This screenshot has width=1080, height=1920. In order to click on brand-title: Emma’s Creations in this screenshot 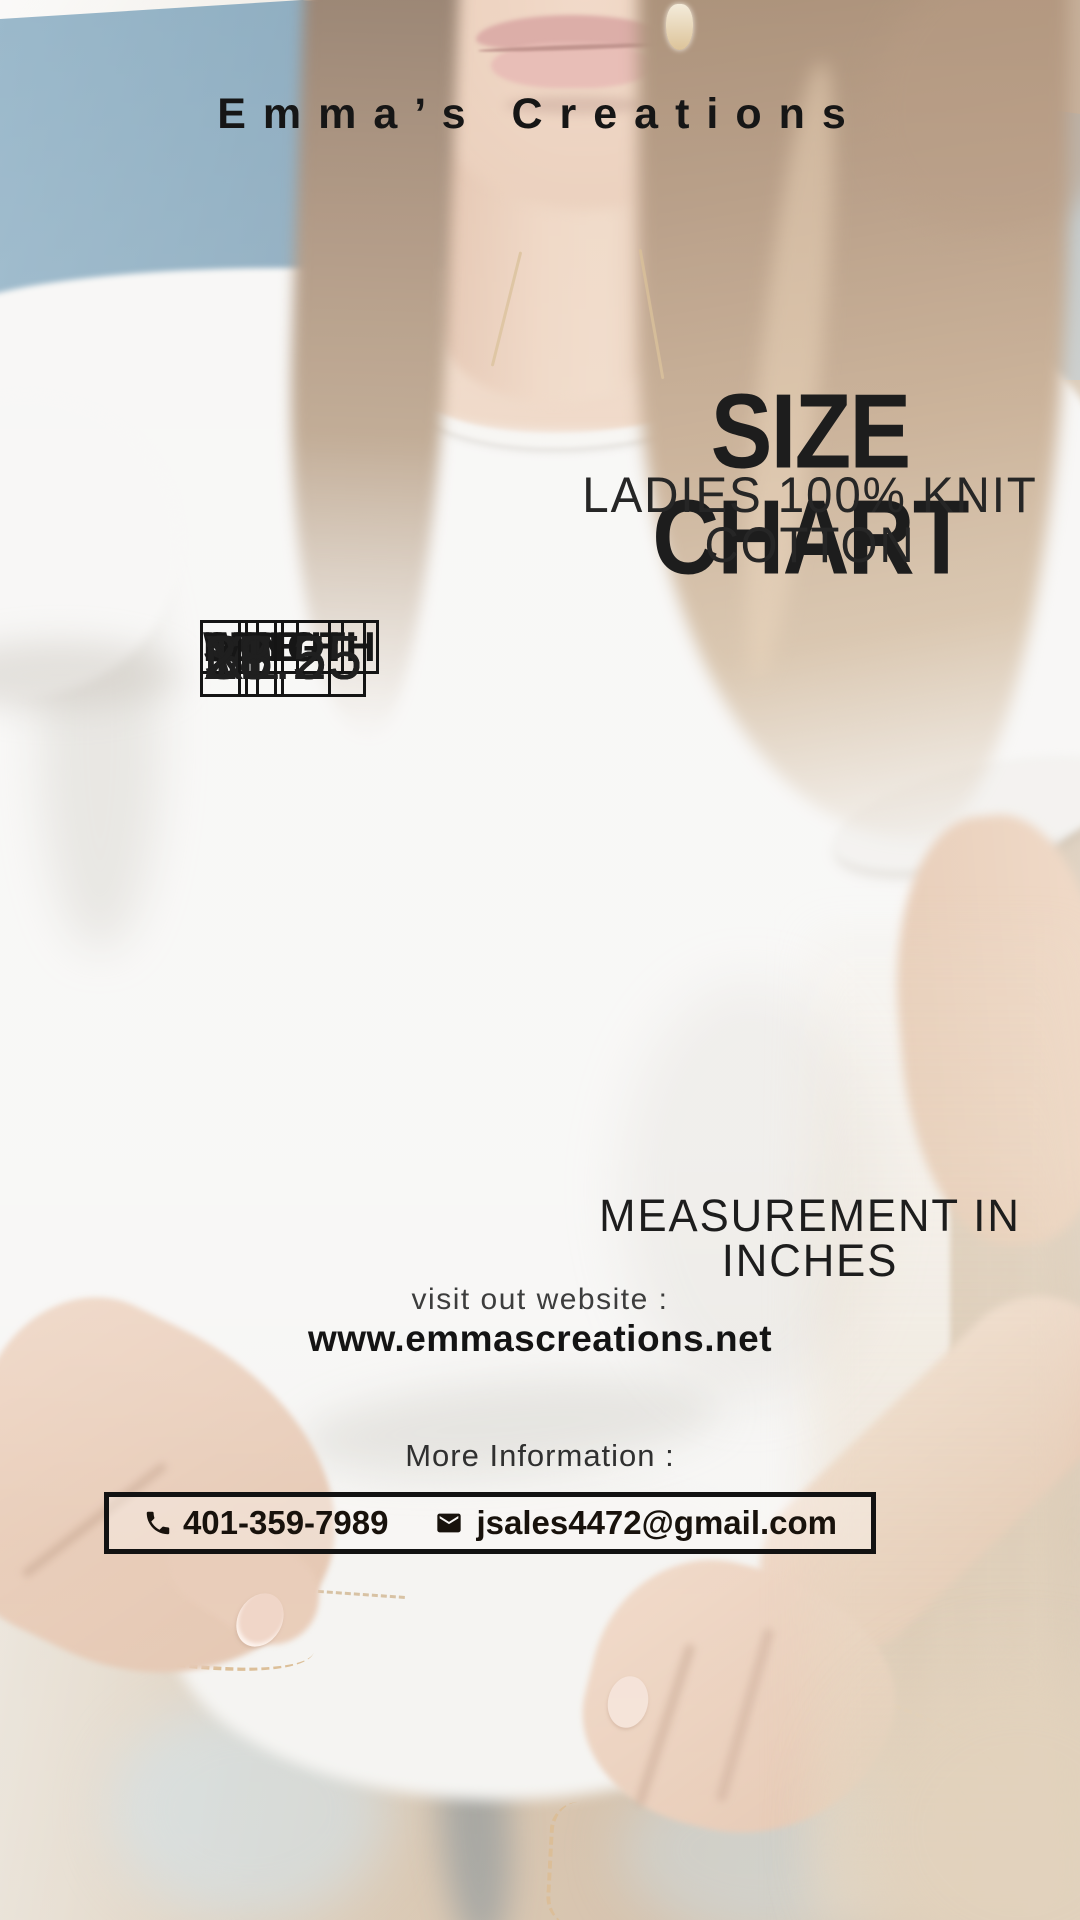, I will do `click(540, 114)`.